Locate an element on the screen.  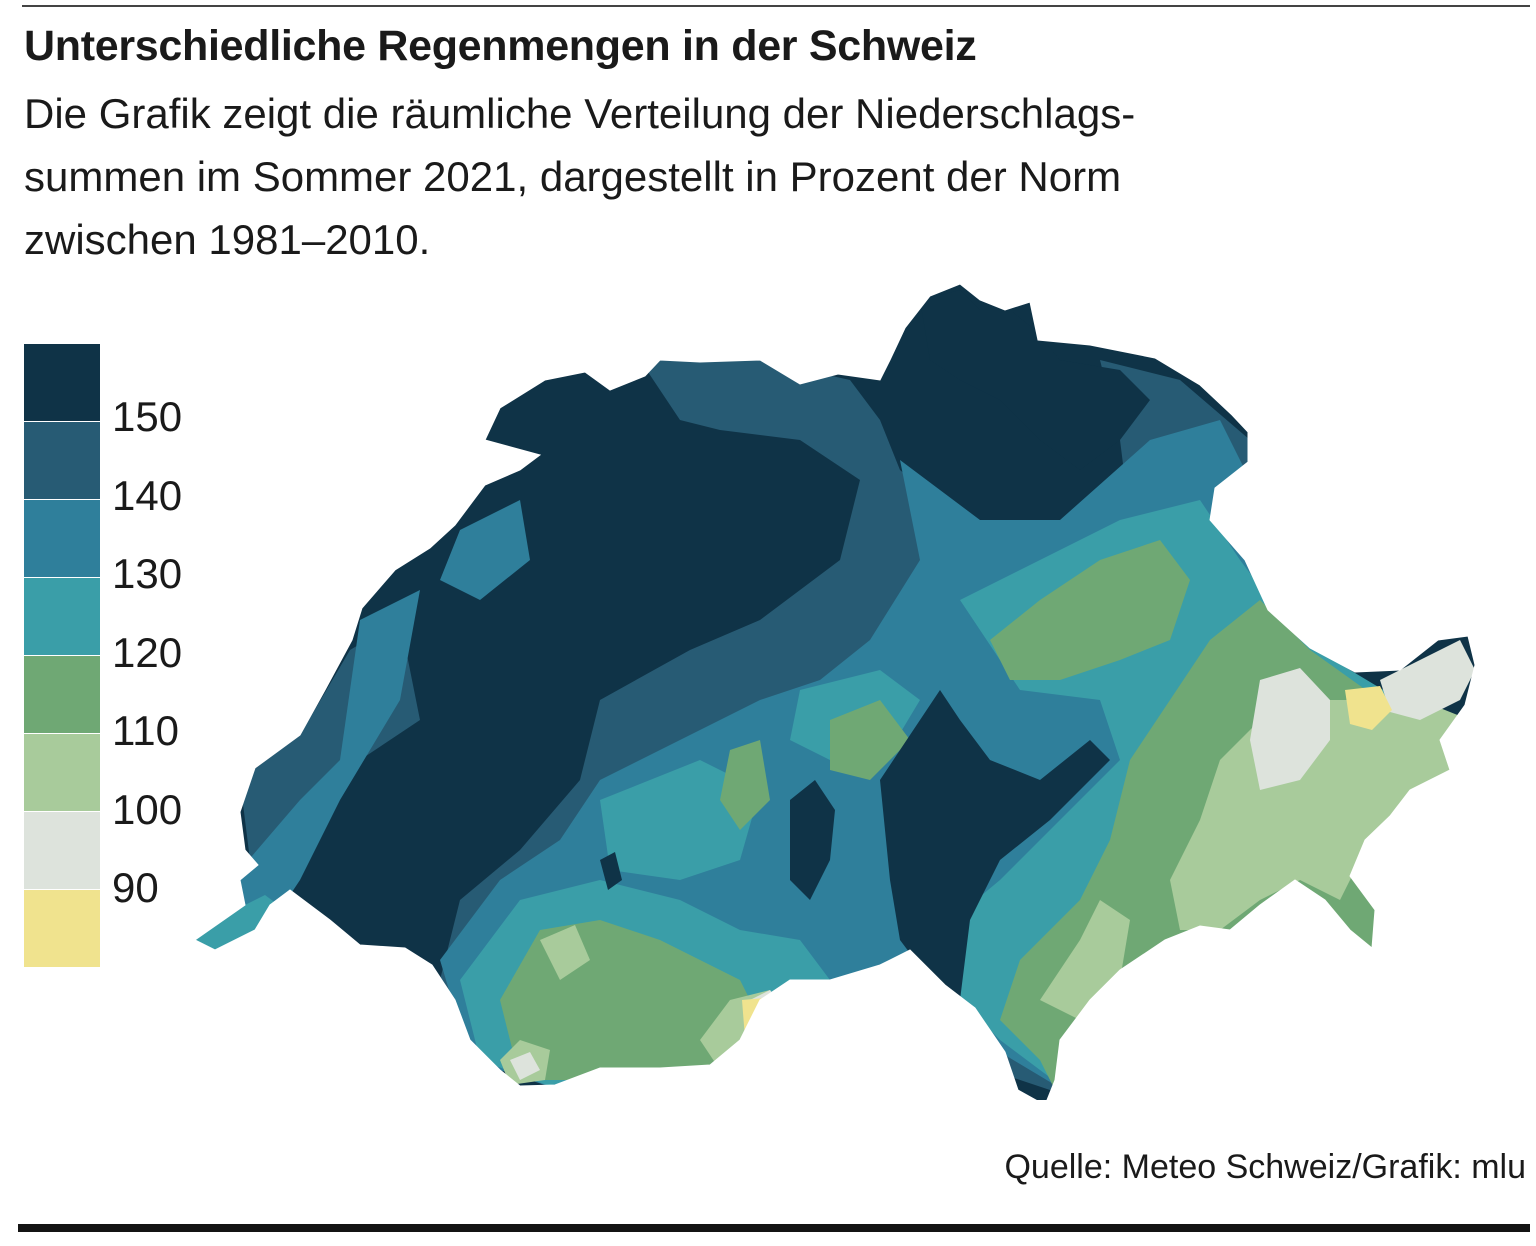
legend-label-90: 90 is located at coordinates (135, 887).